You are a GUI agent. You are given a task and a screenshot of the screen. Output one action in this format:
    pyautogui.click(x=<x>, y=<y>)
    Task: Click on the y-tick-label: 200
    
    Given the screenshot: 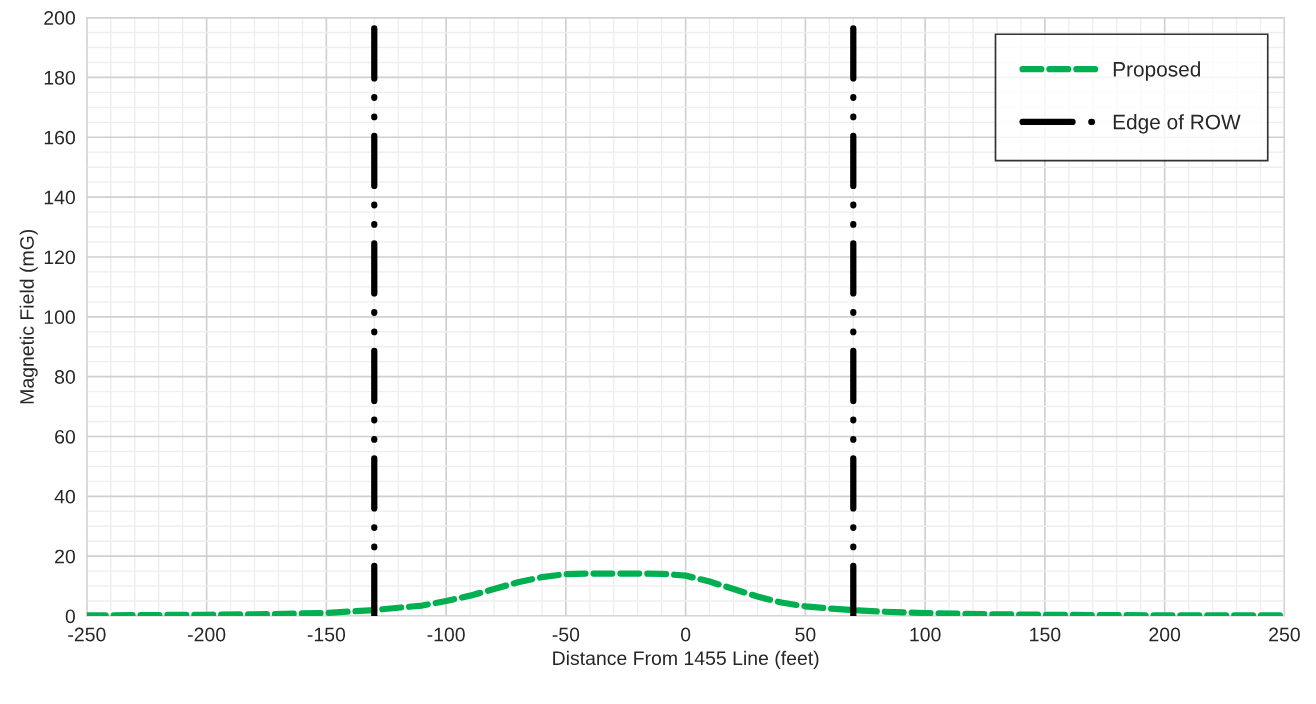 What is the action you would take?
    pyautogui.click(x=59, y=18)
    